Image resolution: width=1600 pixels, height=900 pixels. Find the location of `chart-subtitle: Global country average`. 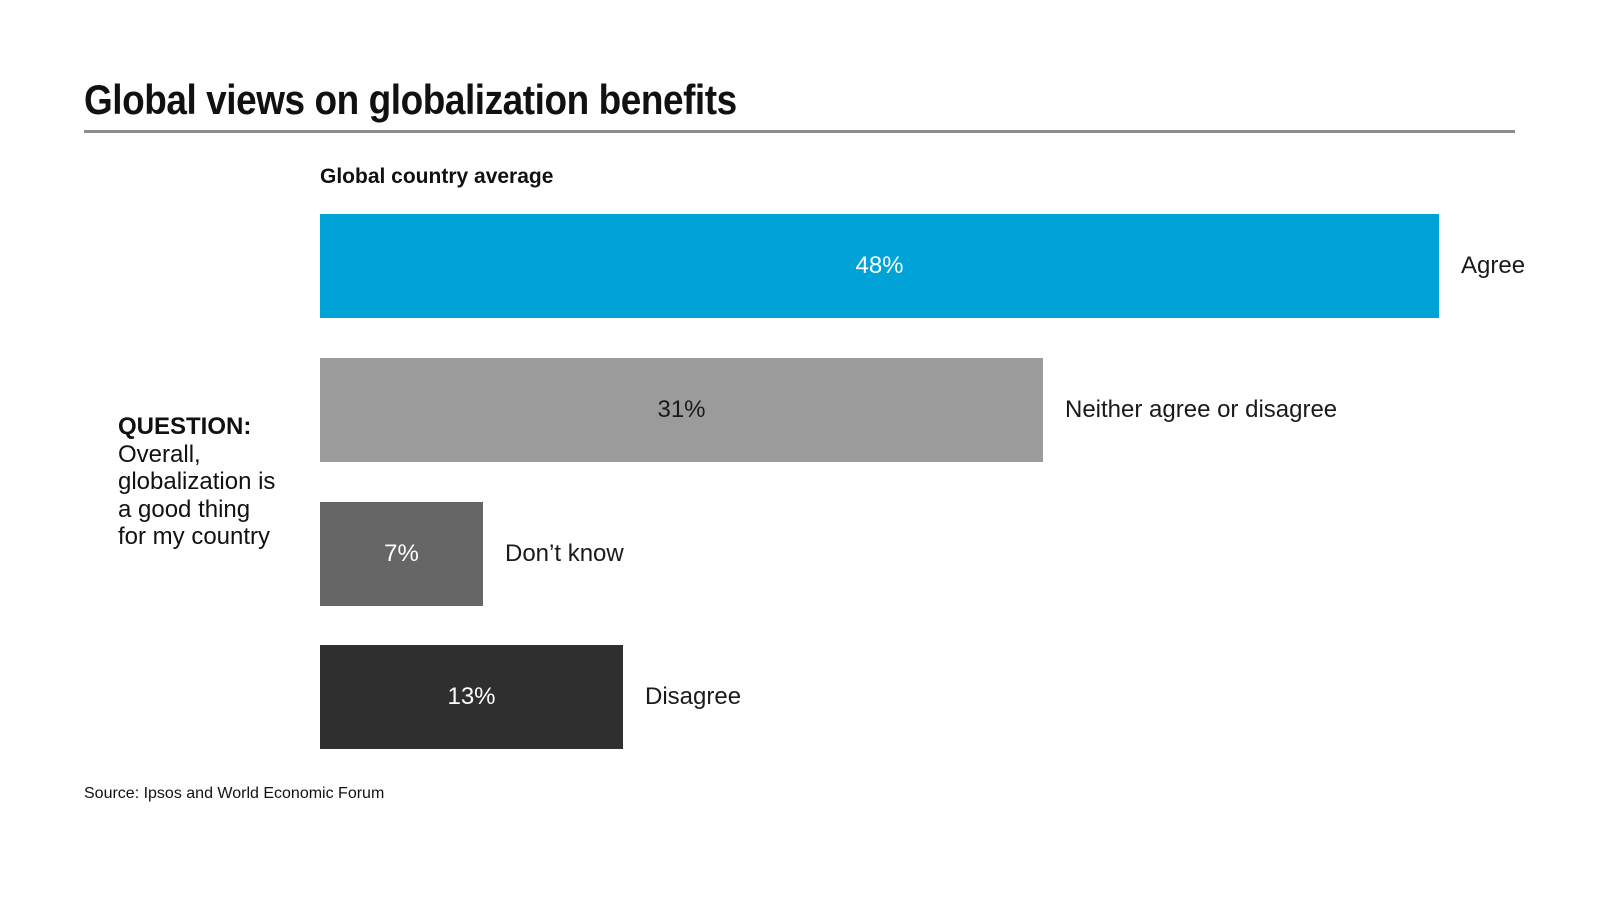

chart-subtitle: Global country average is located at coordinates (437, 176).